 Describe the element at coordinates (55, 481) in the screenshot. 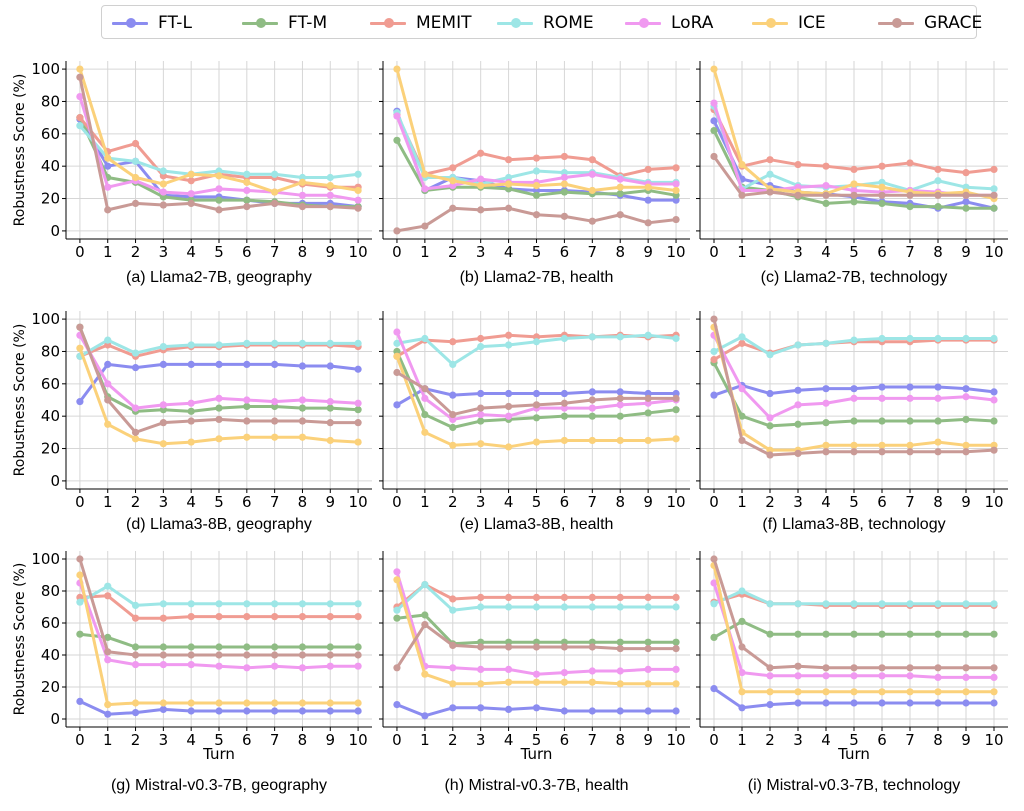

I see `y-tick-label: 0` at that location.